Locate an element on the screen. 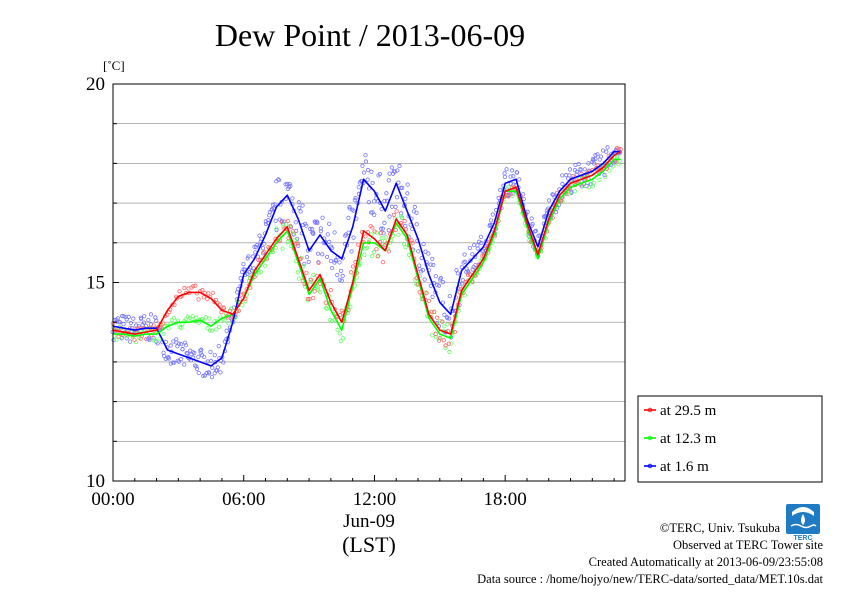 Image resolution: width=842 pixels, height=595 pixels. credit-observed: Observed at TERC Tower site is located at coordinates (748, 545).